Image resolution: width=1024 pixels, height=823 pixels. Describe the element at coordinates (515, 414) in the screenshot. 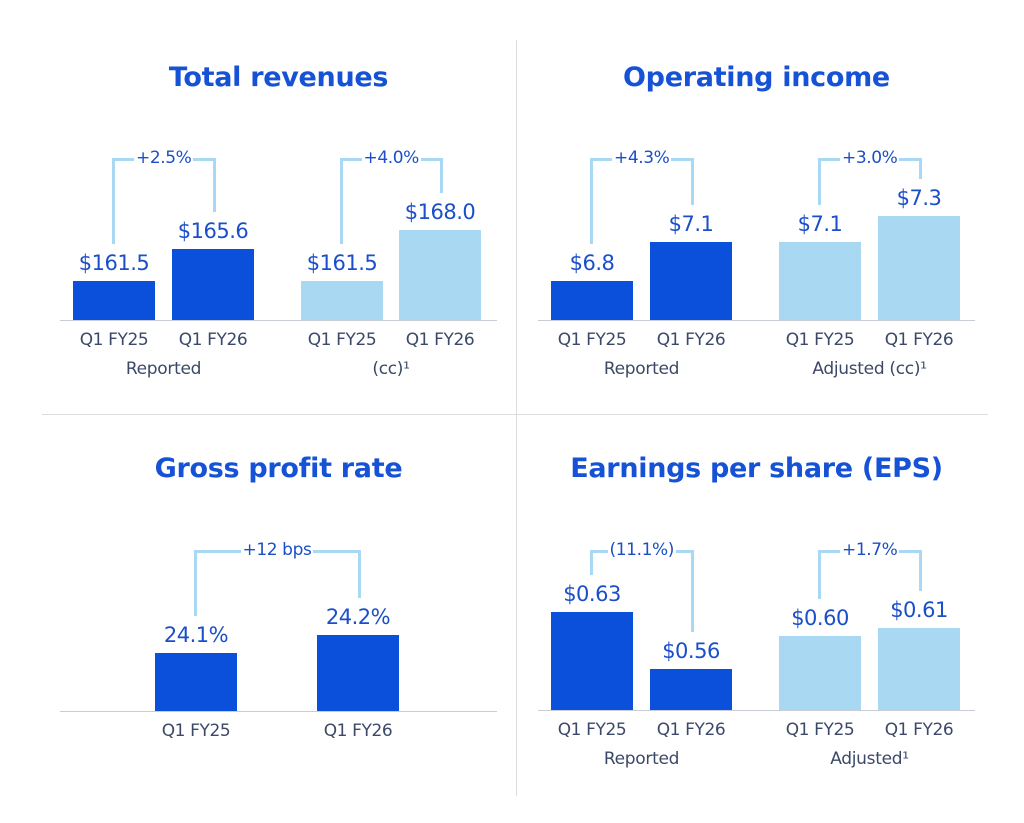

I see `horizontal-divider` at that location.